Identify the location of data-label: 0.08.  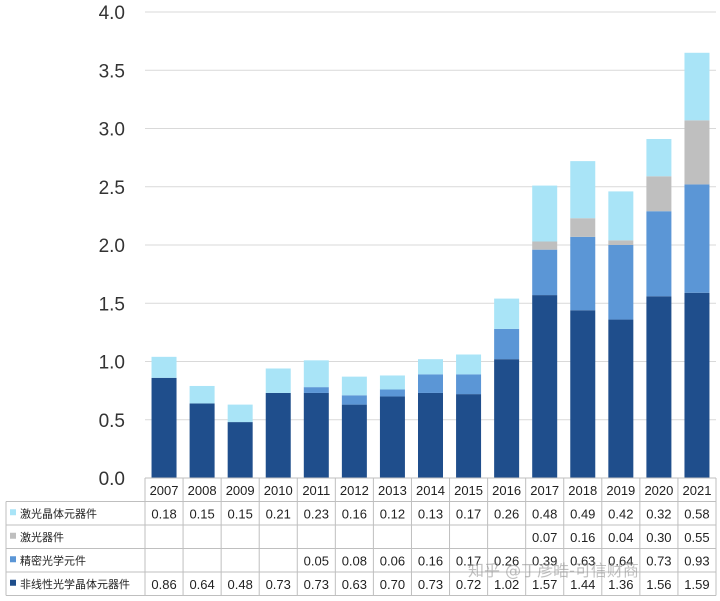
(354, 560).